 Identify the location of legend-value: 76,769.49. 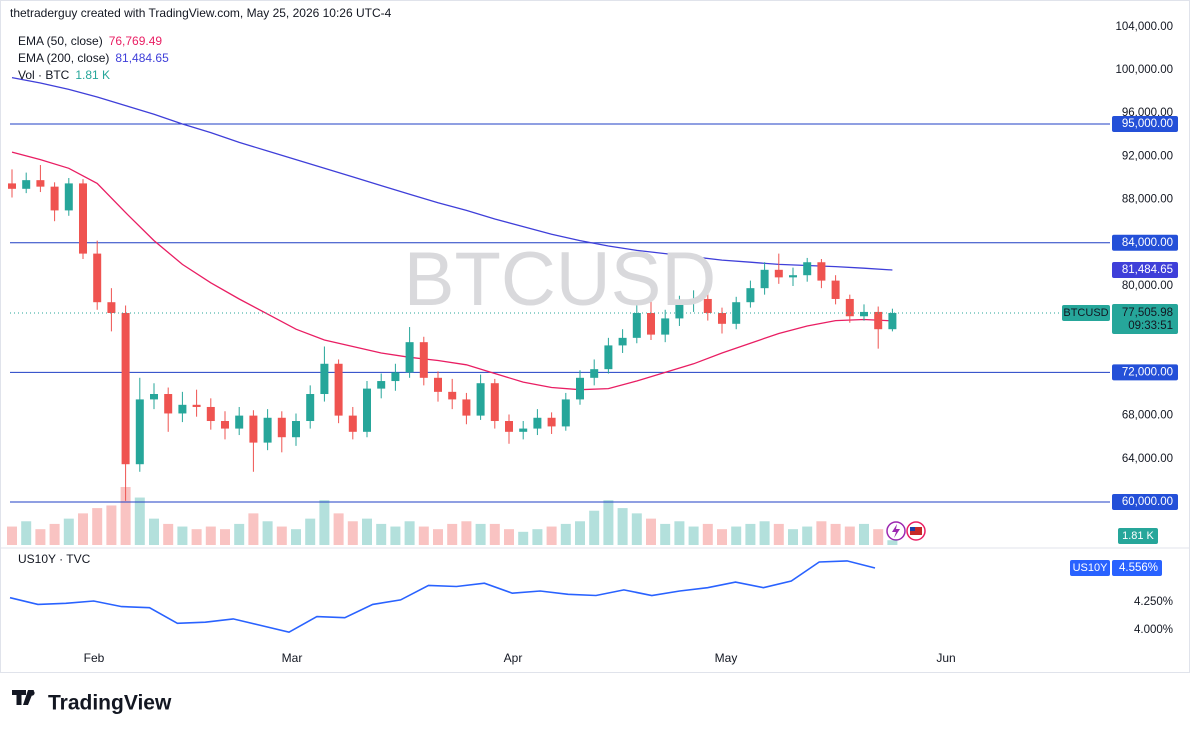
(136, 41).